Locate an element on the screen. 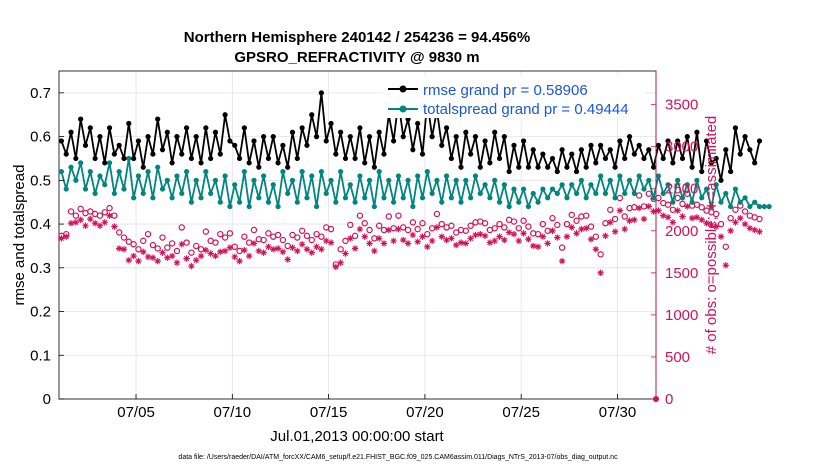 The width and height of the screenshot is (830, 475). y-tick-label: 0.7 is located at coordinates (40, 93).